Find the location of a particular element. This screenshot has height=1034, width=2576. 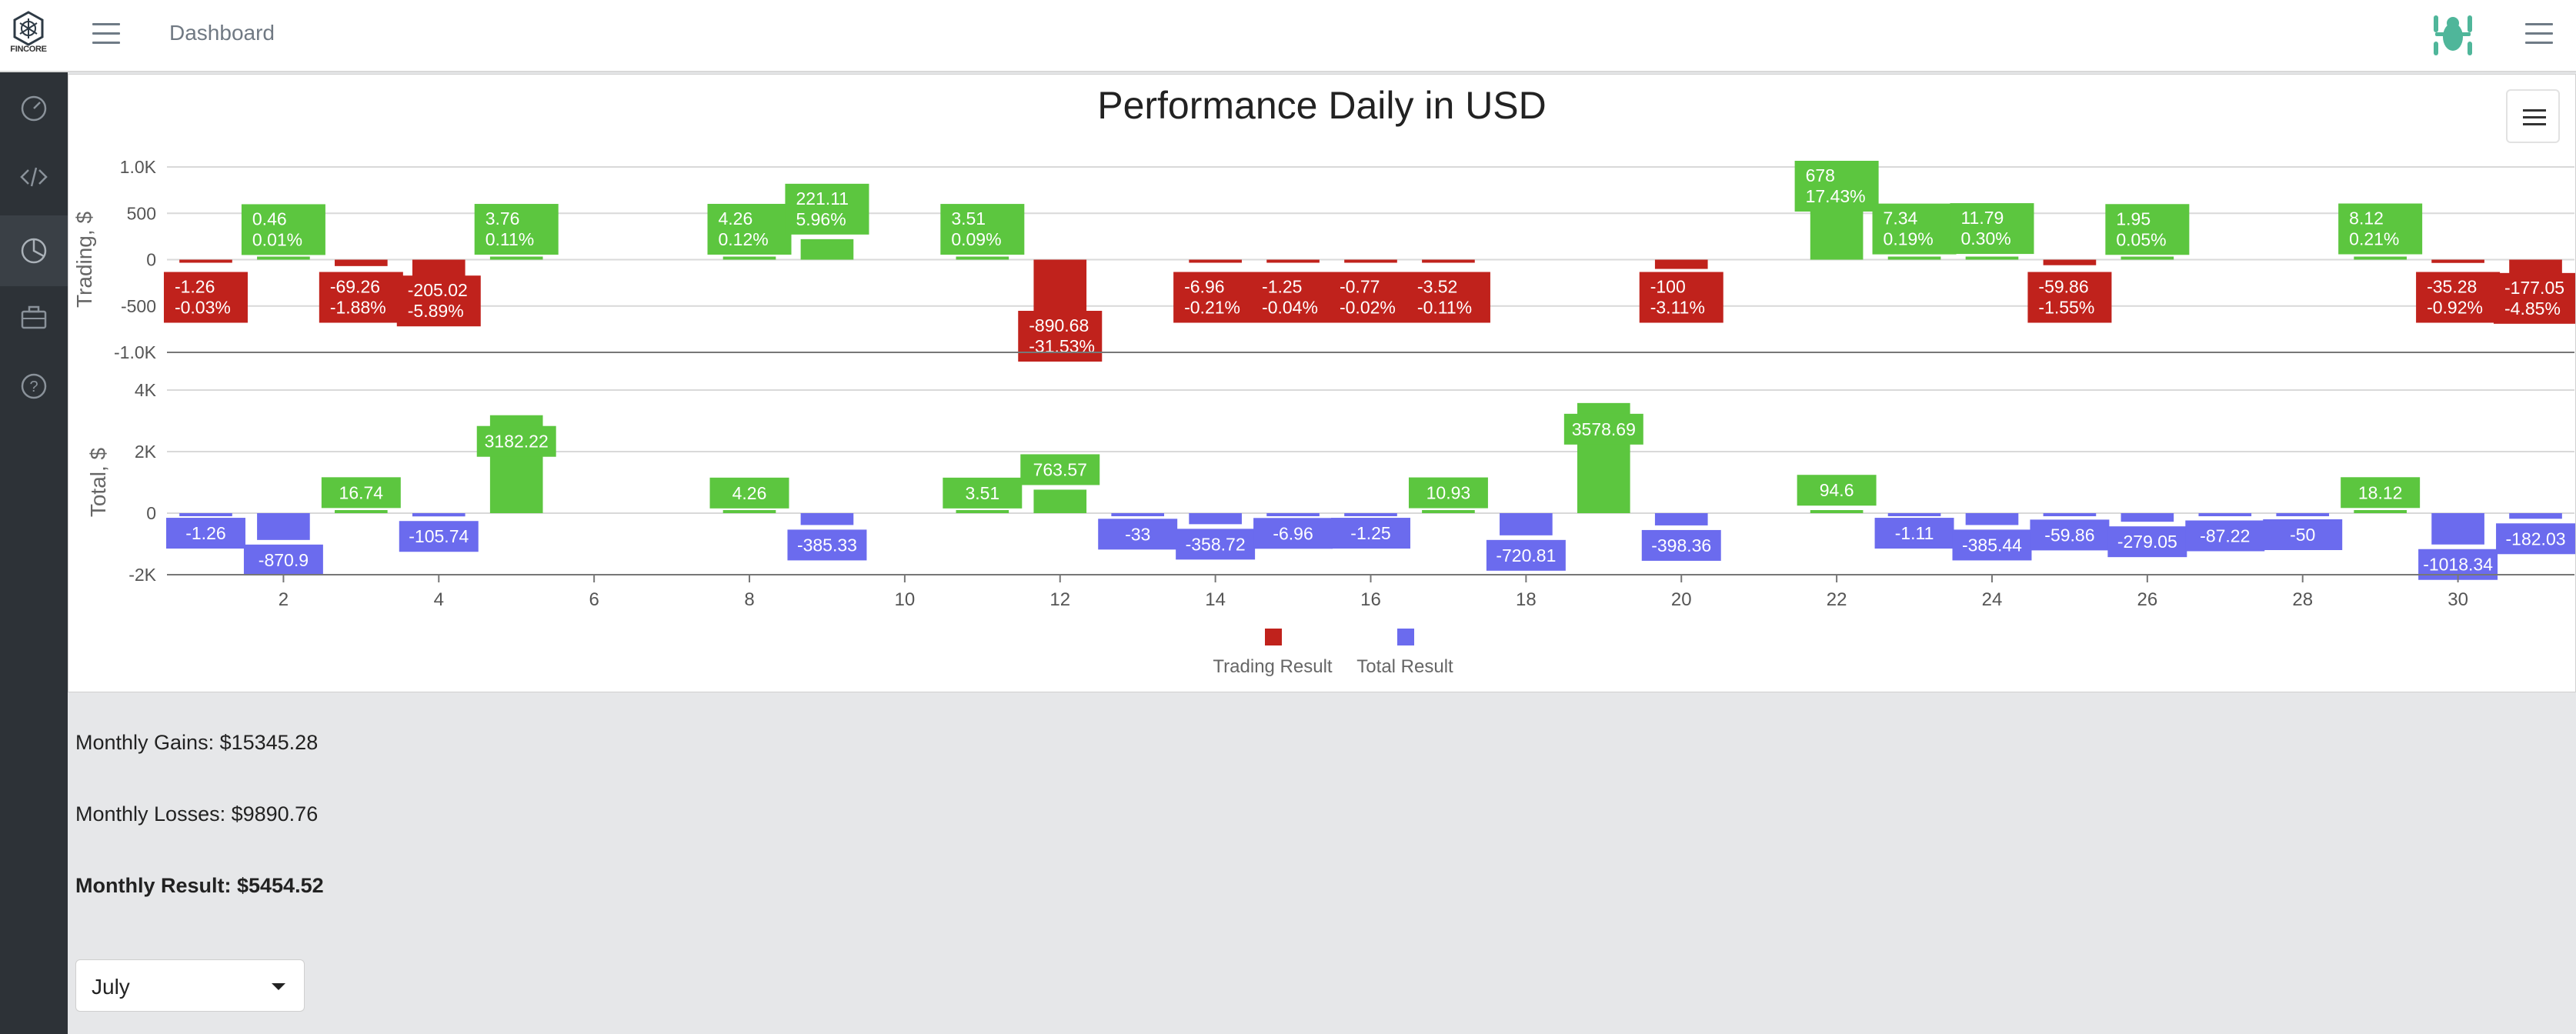

data-label: -6.96 is located at coordinates (1204, 287).